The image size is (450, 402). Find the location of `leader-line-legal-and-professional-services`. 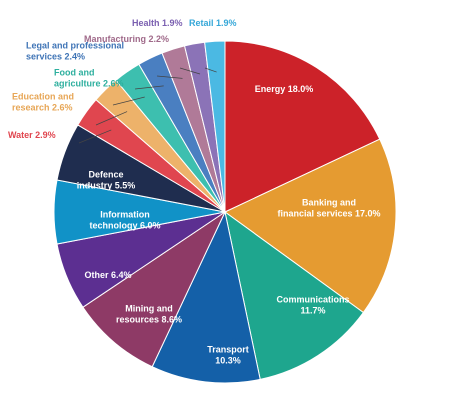

leader-line-legal-and-professional-services is located at coordinates (149, 87).